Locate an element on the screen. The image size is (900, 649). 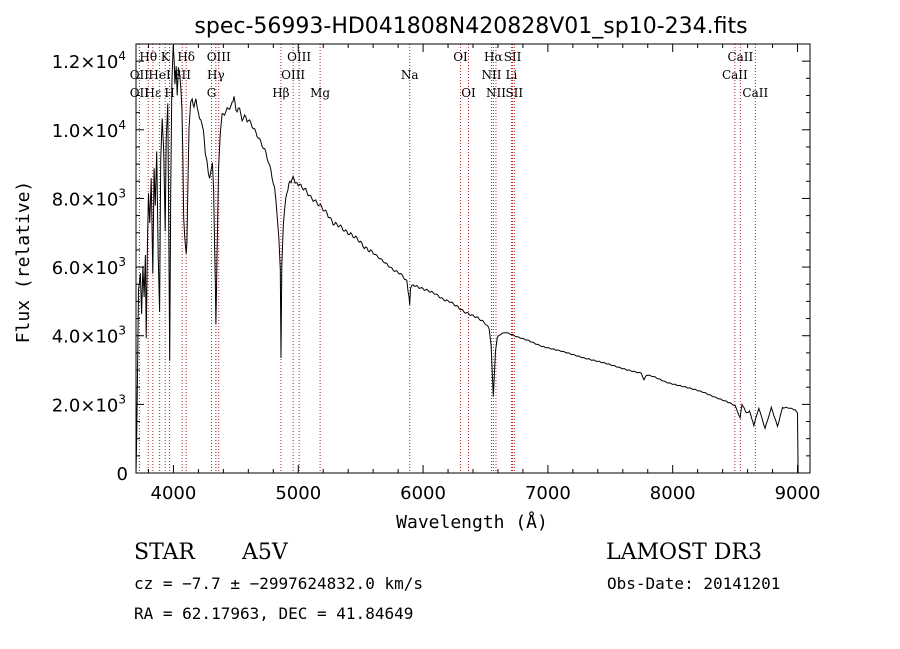
line-annotation-label: Mg is located at coordinates (320, 93).